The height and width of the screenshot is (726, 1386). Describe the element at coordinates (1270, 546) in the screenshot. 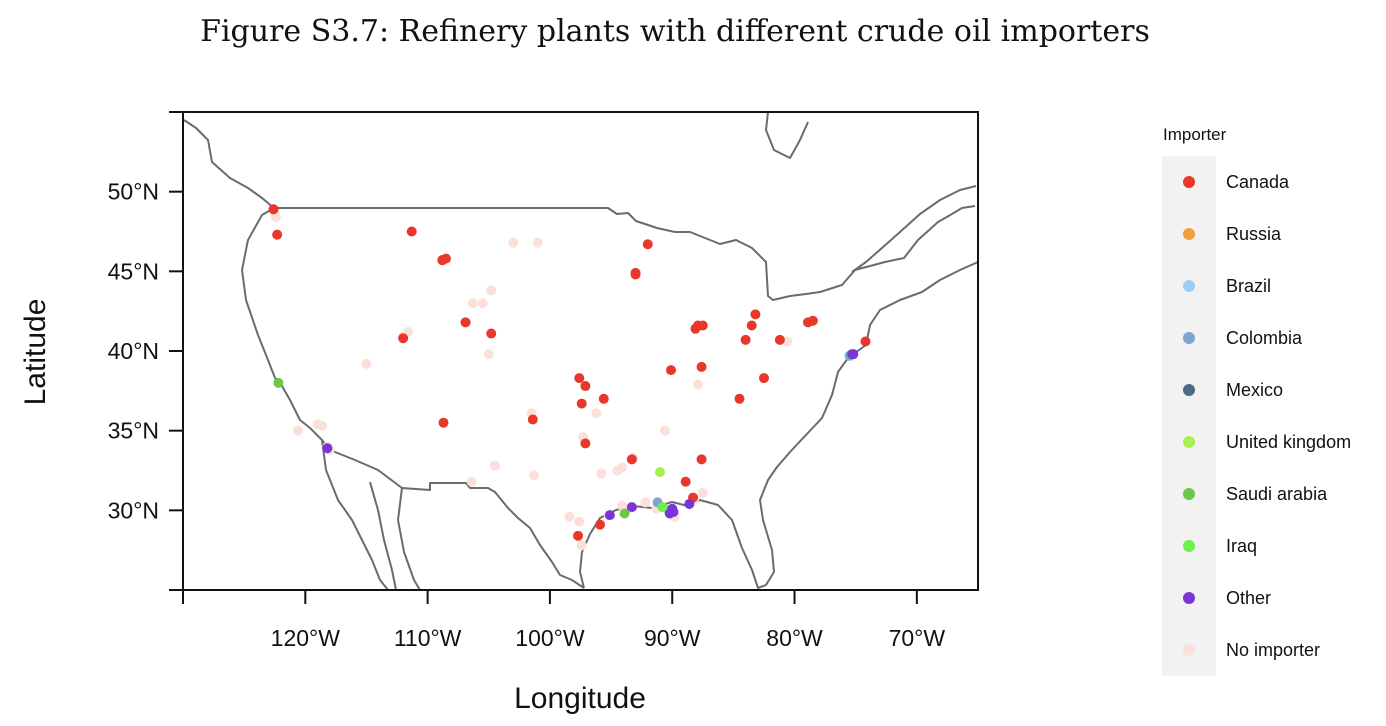

I see `legend-item: Iraq` at that location.